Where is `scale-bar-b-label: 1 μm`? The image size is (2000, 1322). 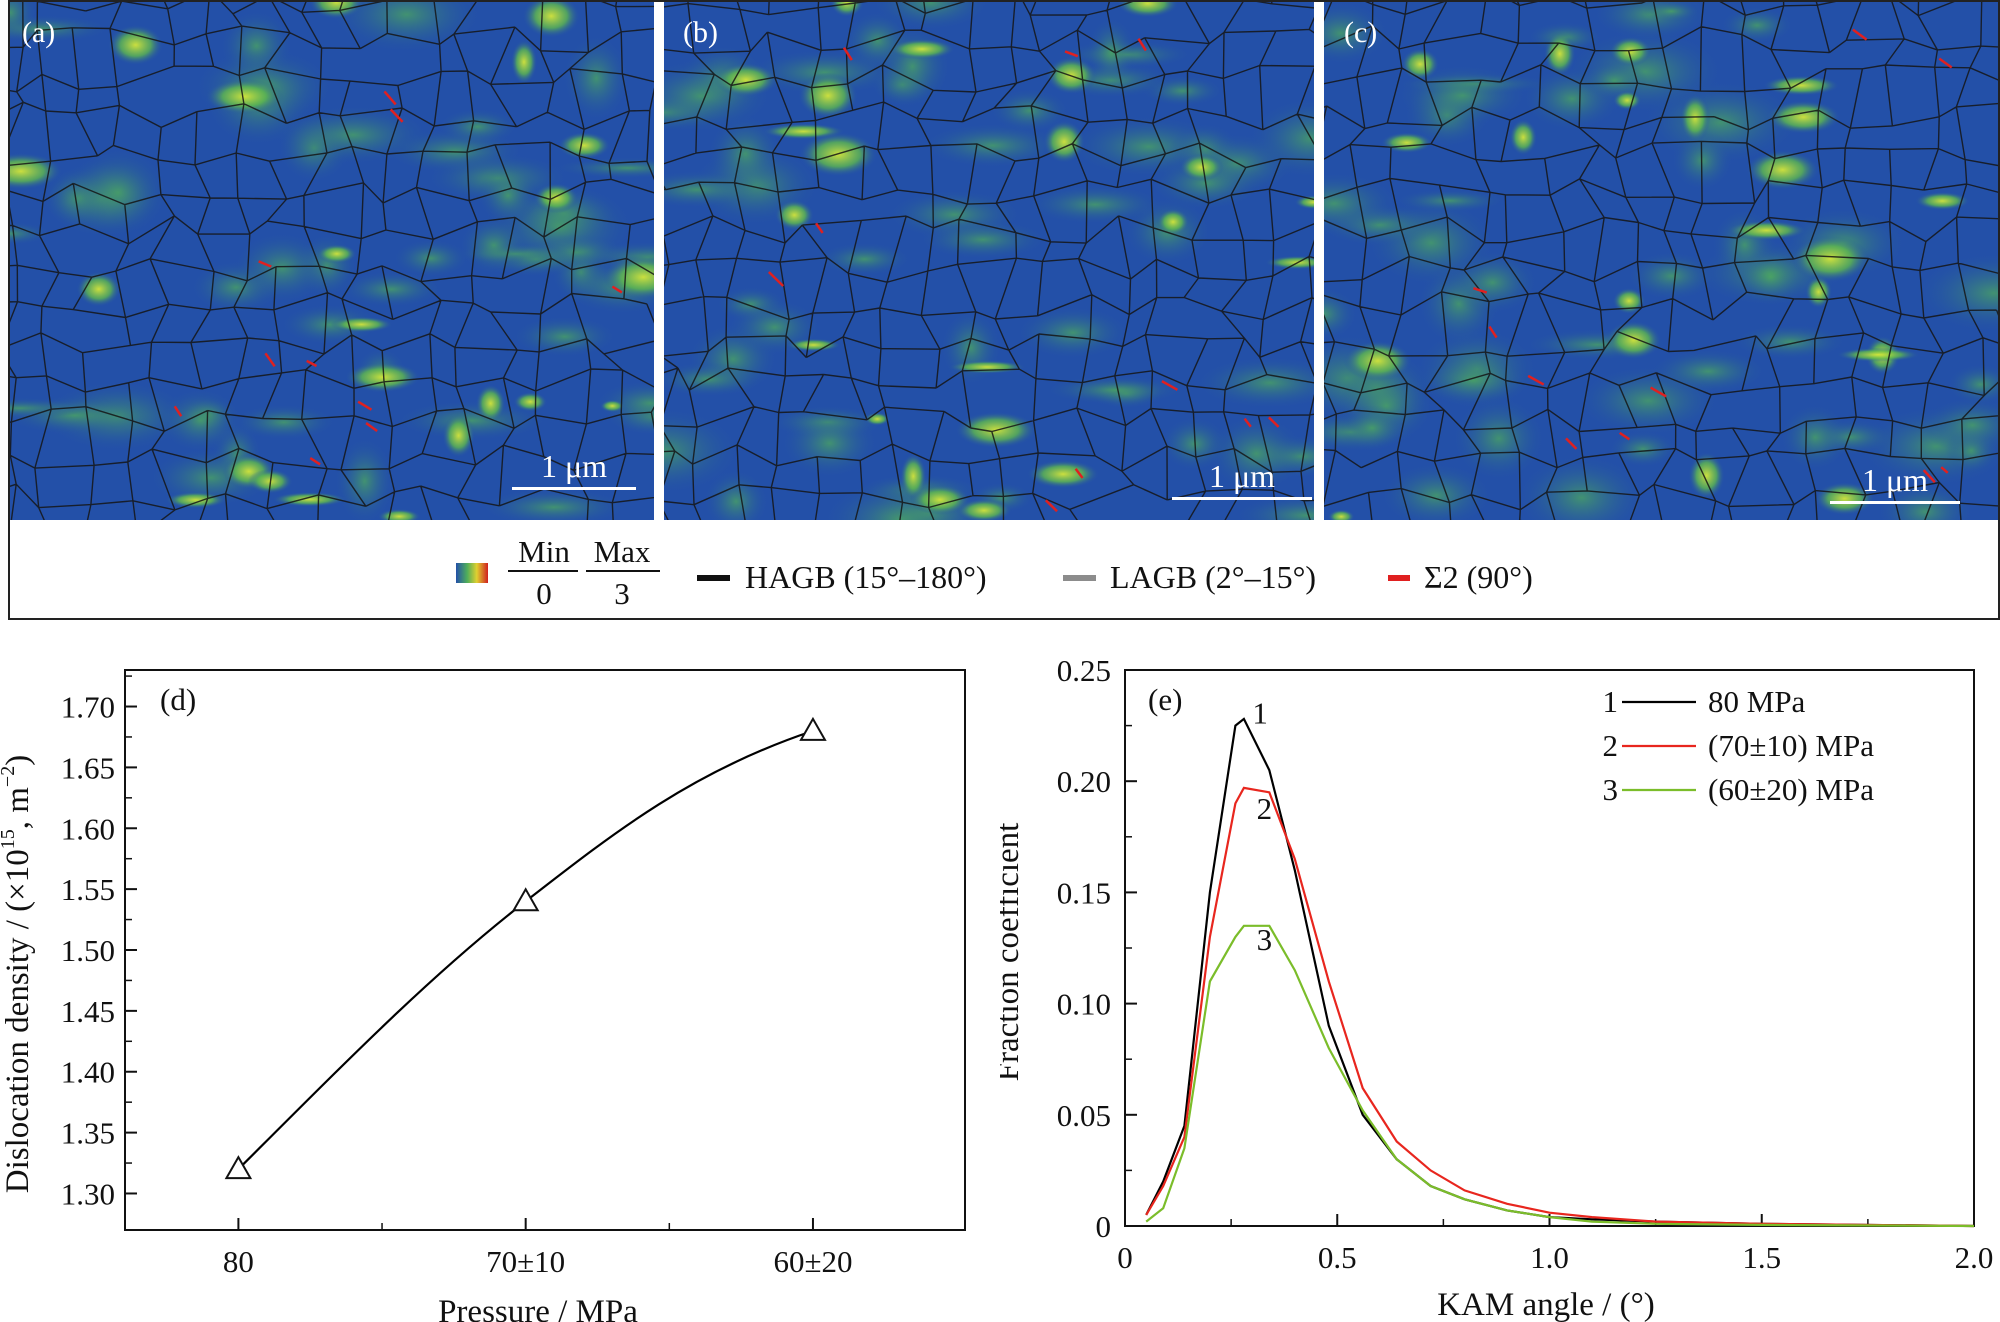
scale-bar-b-label: 1 μm is located at coordinates (1242, 476).